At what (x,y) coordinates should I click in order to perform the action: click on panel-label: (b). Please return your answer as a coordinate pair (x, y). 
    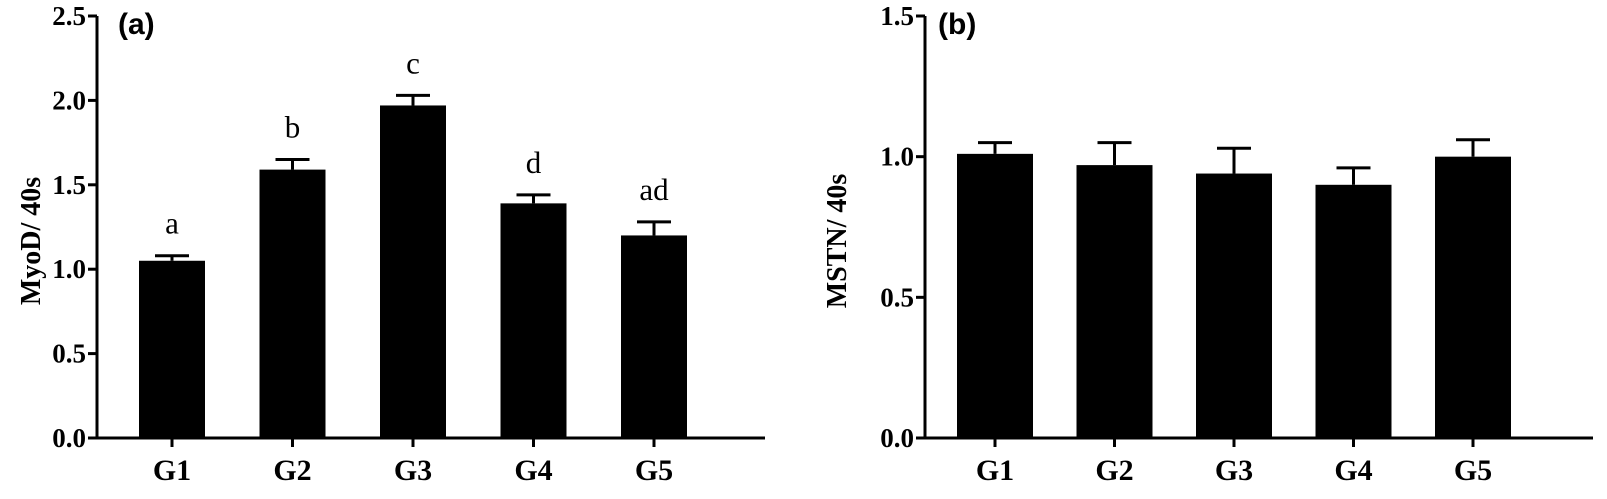
    Looking at the image, I should click on (957, 24).